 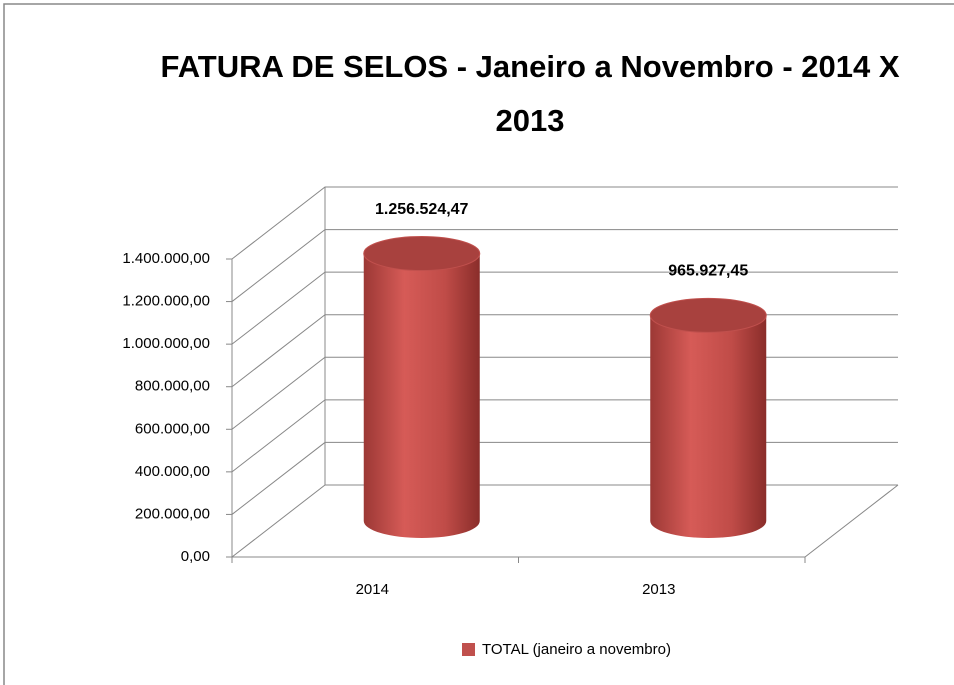 I want to click on data-label: 1.256.524,47, so click(x=422, y=209).